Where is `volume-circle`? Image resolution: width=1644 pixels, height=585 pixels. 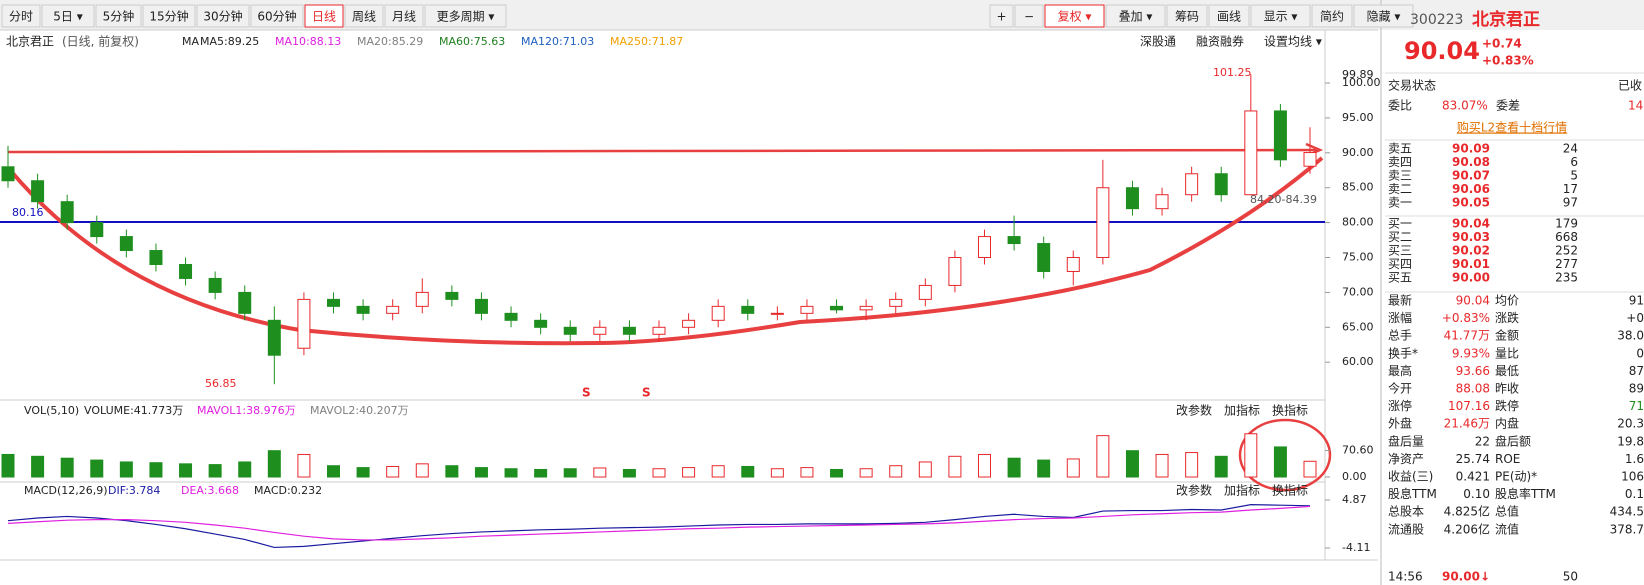
volume-circle is located at coordinates (1285, 455).